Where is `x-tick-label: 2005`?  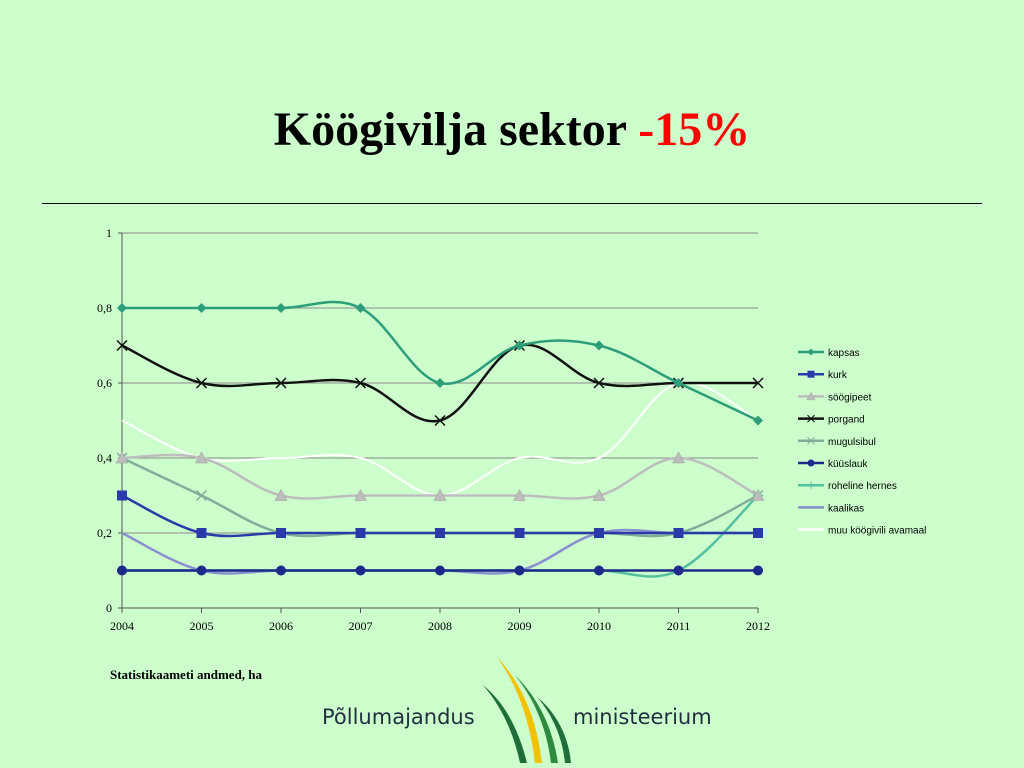
x-tick-label: 2005 is located at coordinates (202, 626).